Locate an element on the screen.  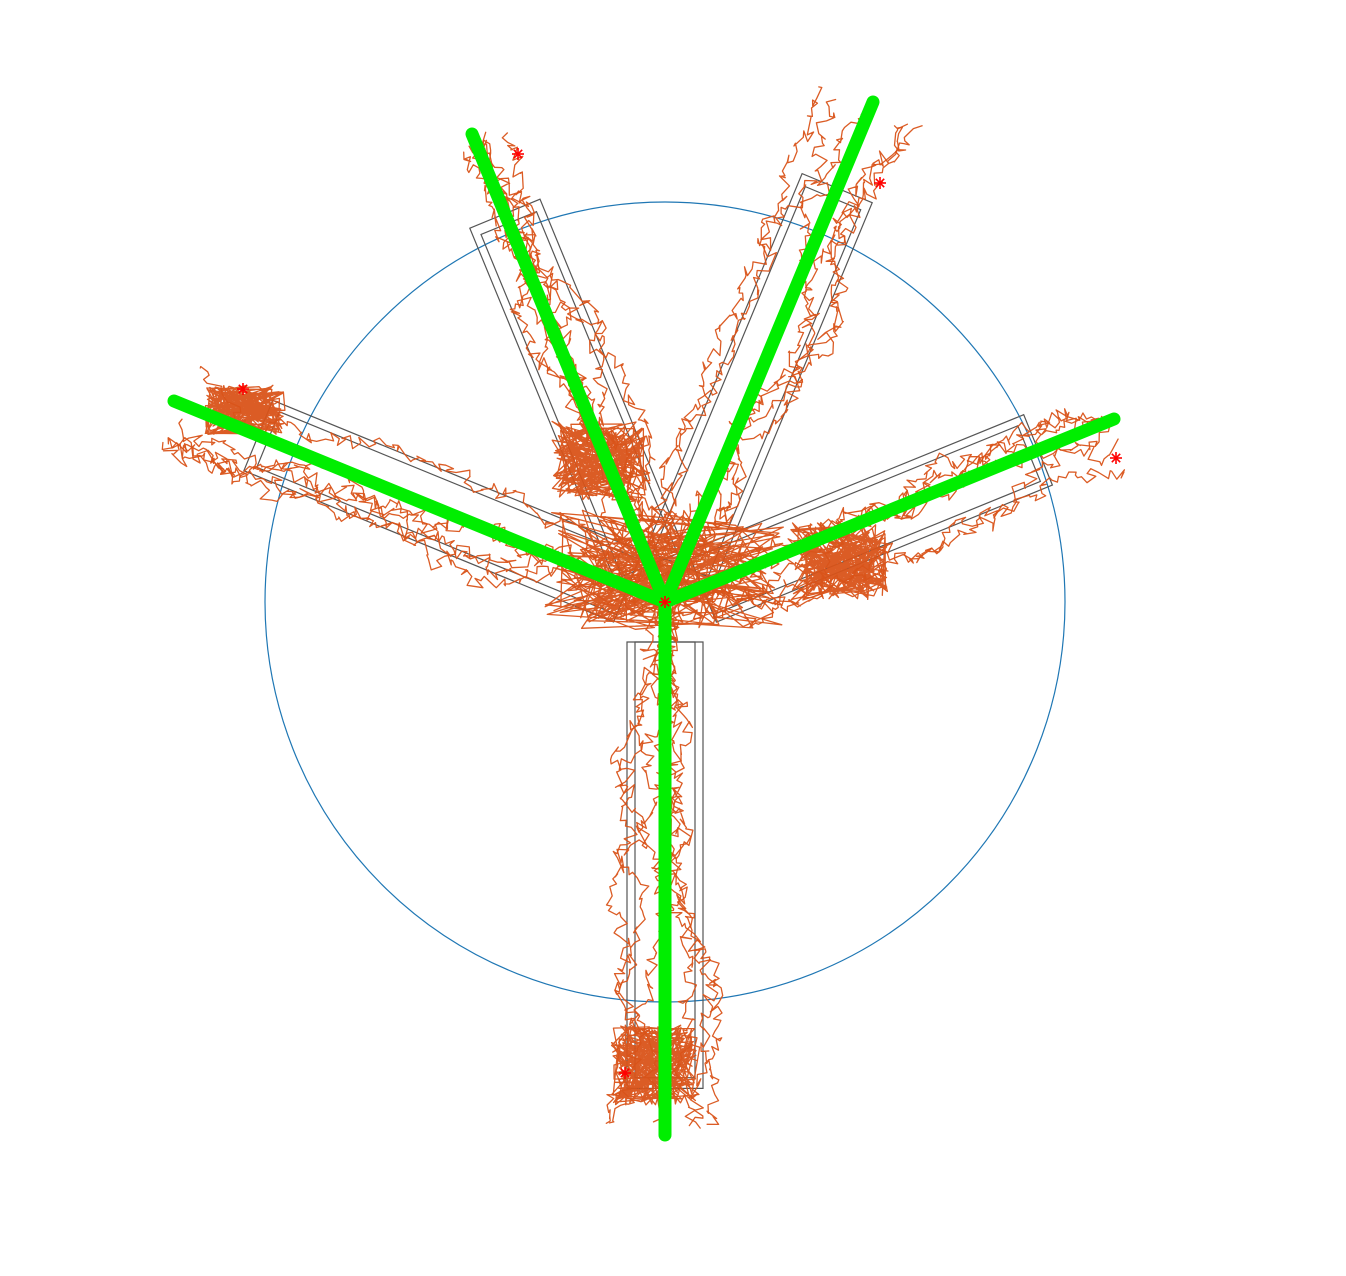
arm-upper-left-skeleton is located at coordinates (568, 368).